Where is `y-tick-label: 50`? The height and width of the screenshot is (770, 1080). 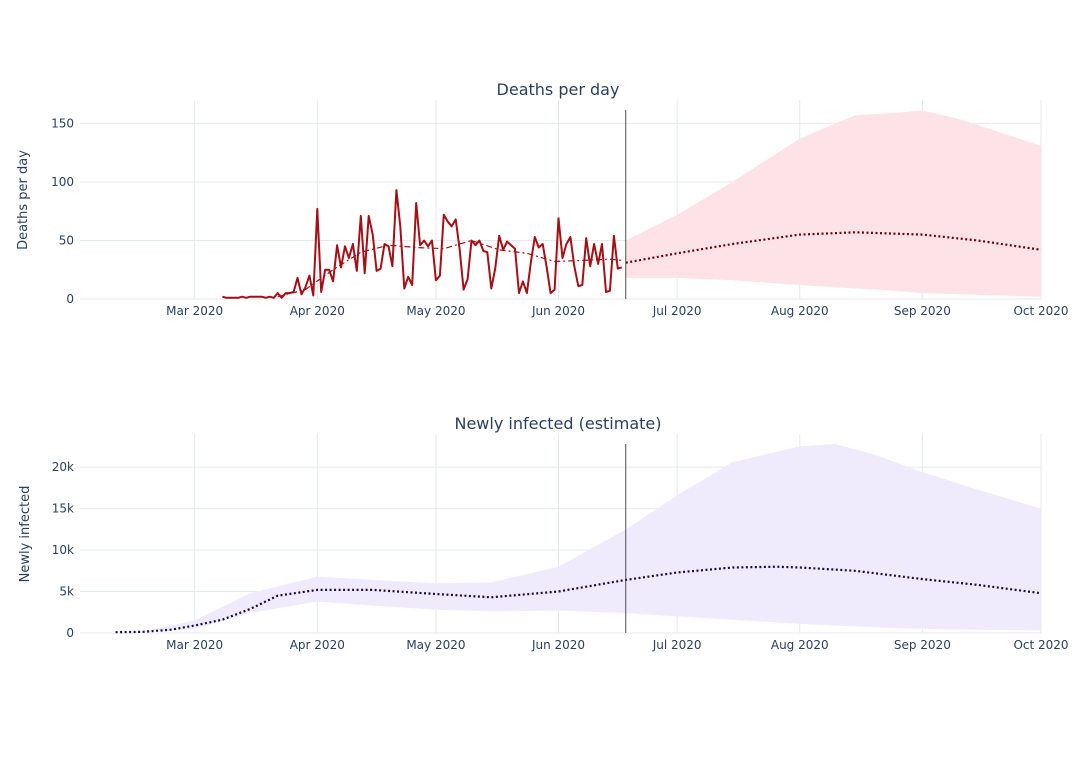
y-tick-label: 50 is located at coordinates (66, 240).